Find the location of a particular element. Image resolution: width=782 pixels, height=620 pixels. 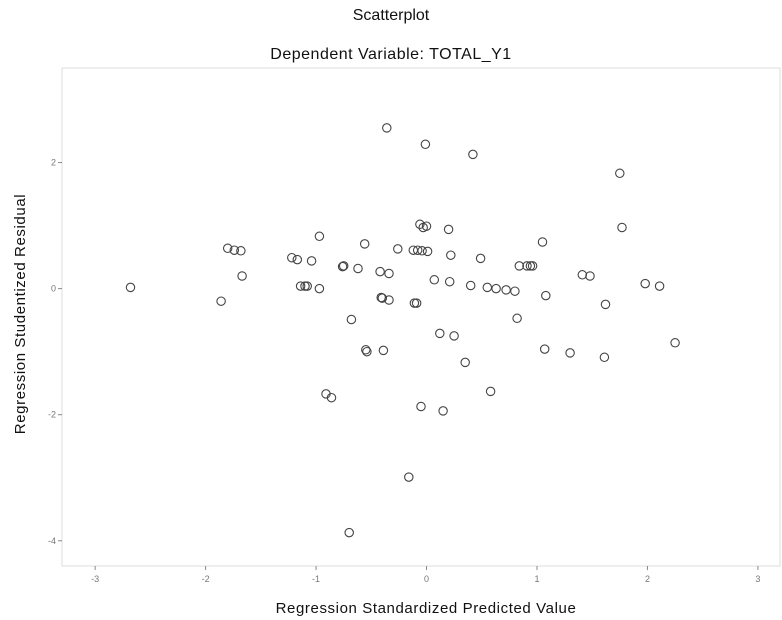

y-tick-label: -2 is located at coordinates (52, 415).